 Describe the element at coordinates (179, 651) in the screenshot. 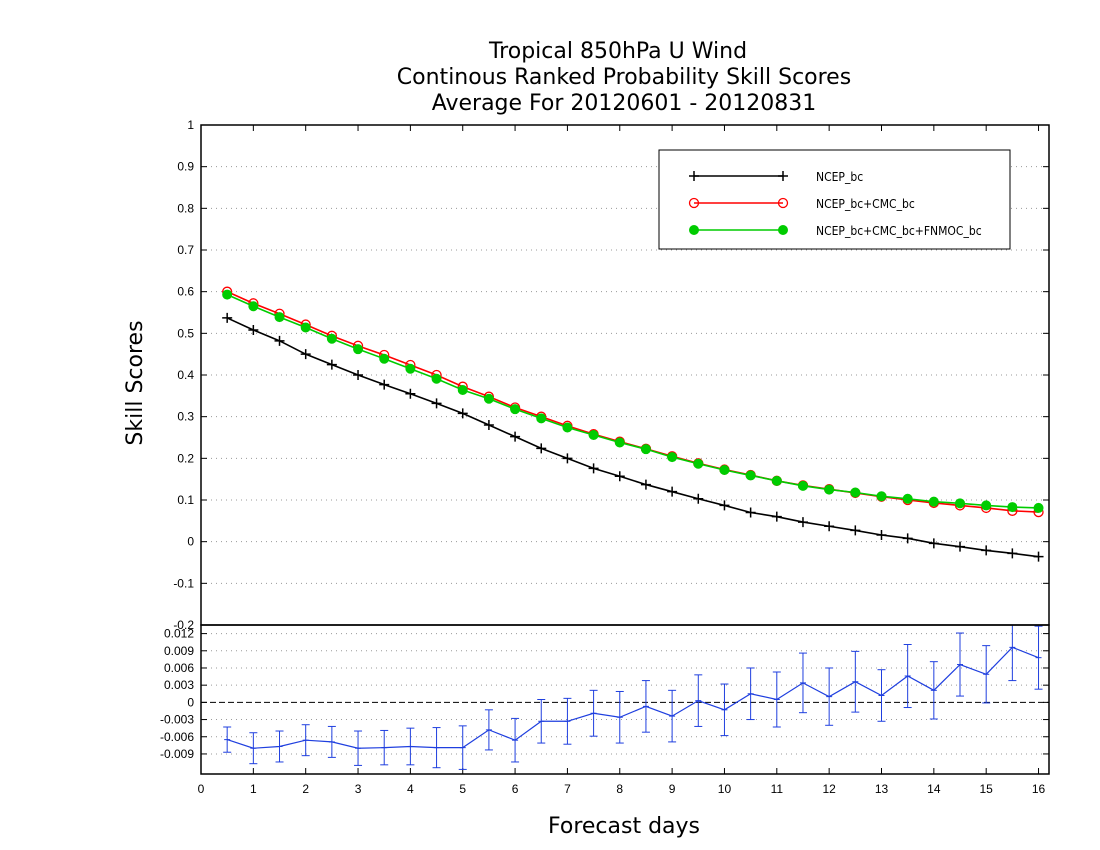

I see `difference-y-tick-label: 0.009` at that location.